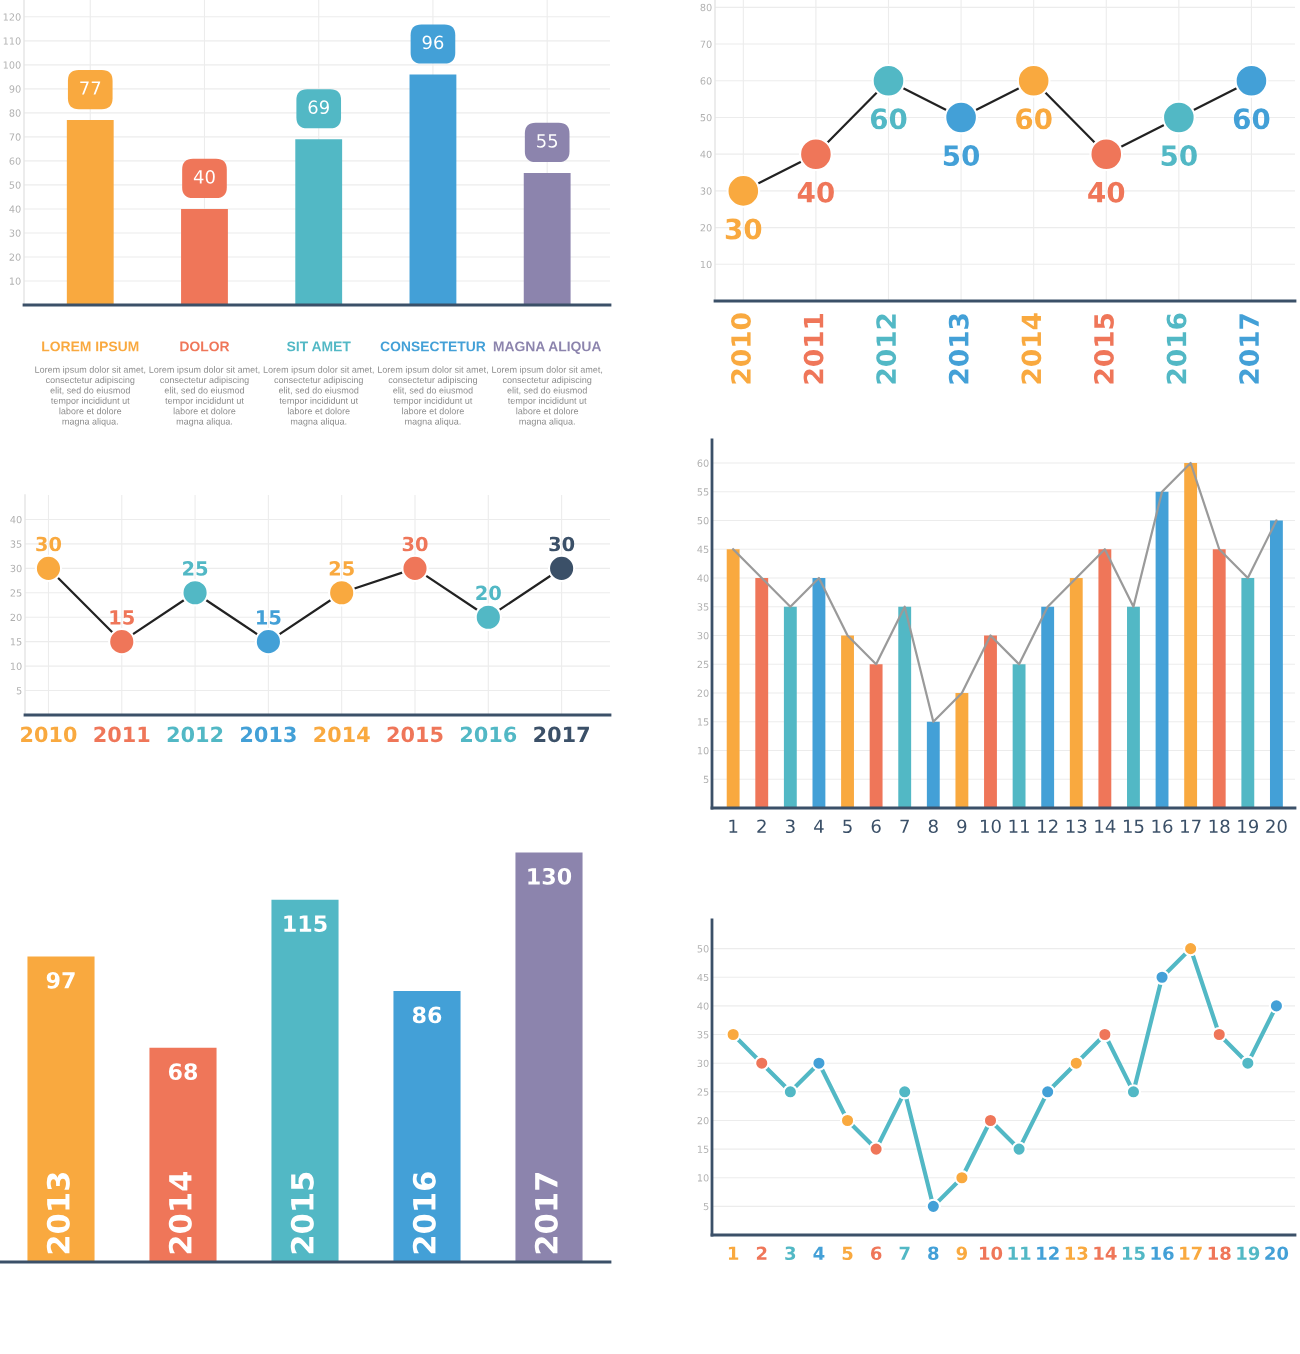 The height and width of the screenshot is (1354, 1300). What do you see at coordinates (433, 346) in the screenshot?
I see `x-tick-label: CONSECTETUR` at bounding box center [433, 346].